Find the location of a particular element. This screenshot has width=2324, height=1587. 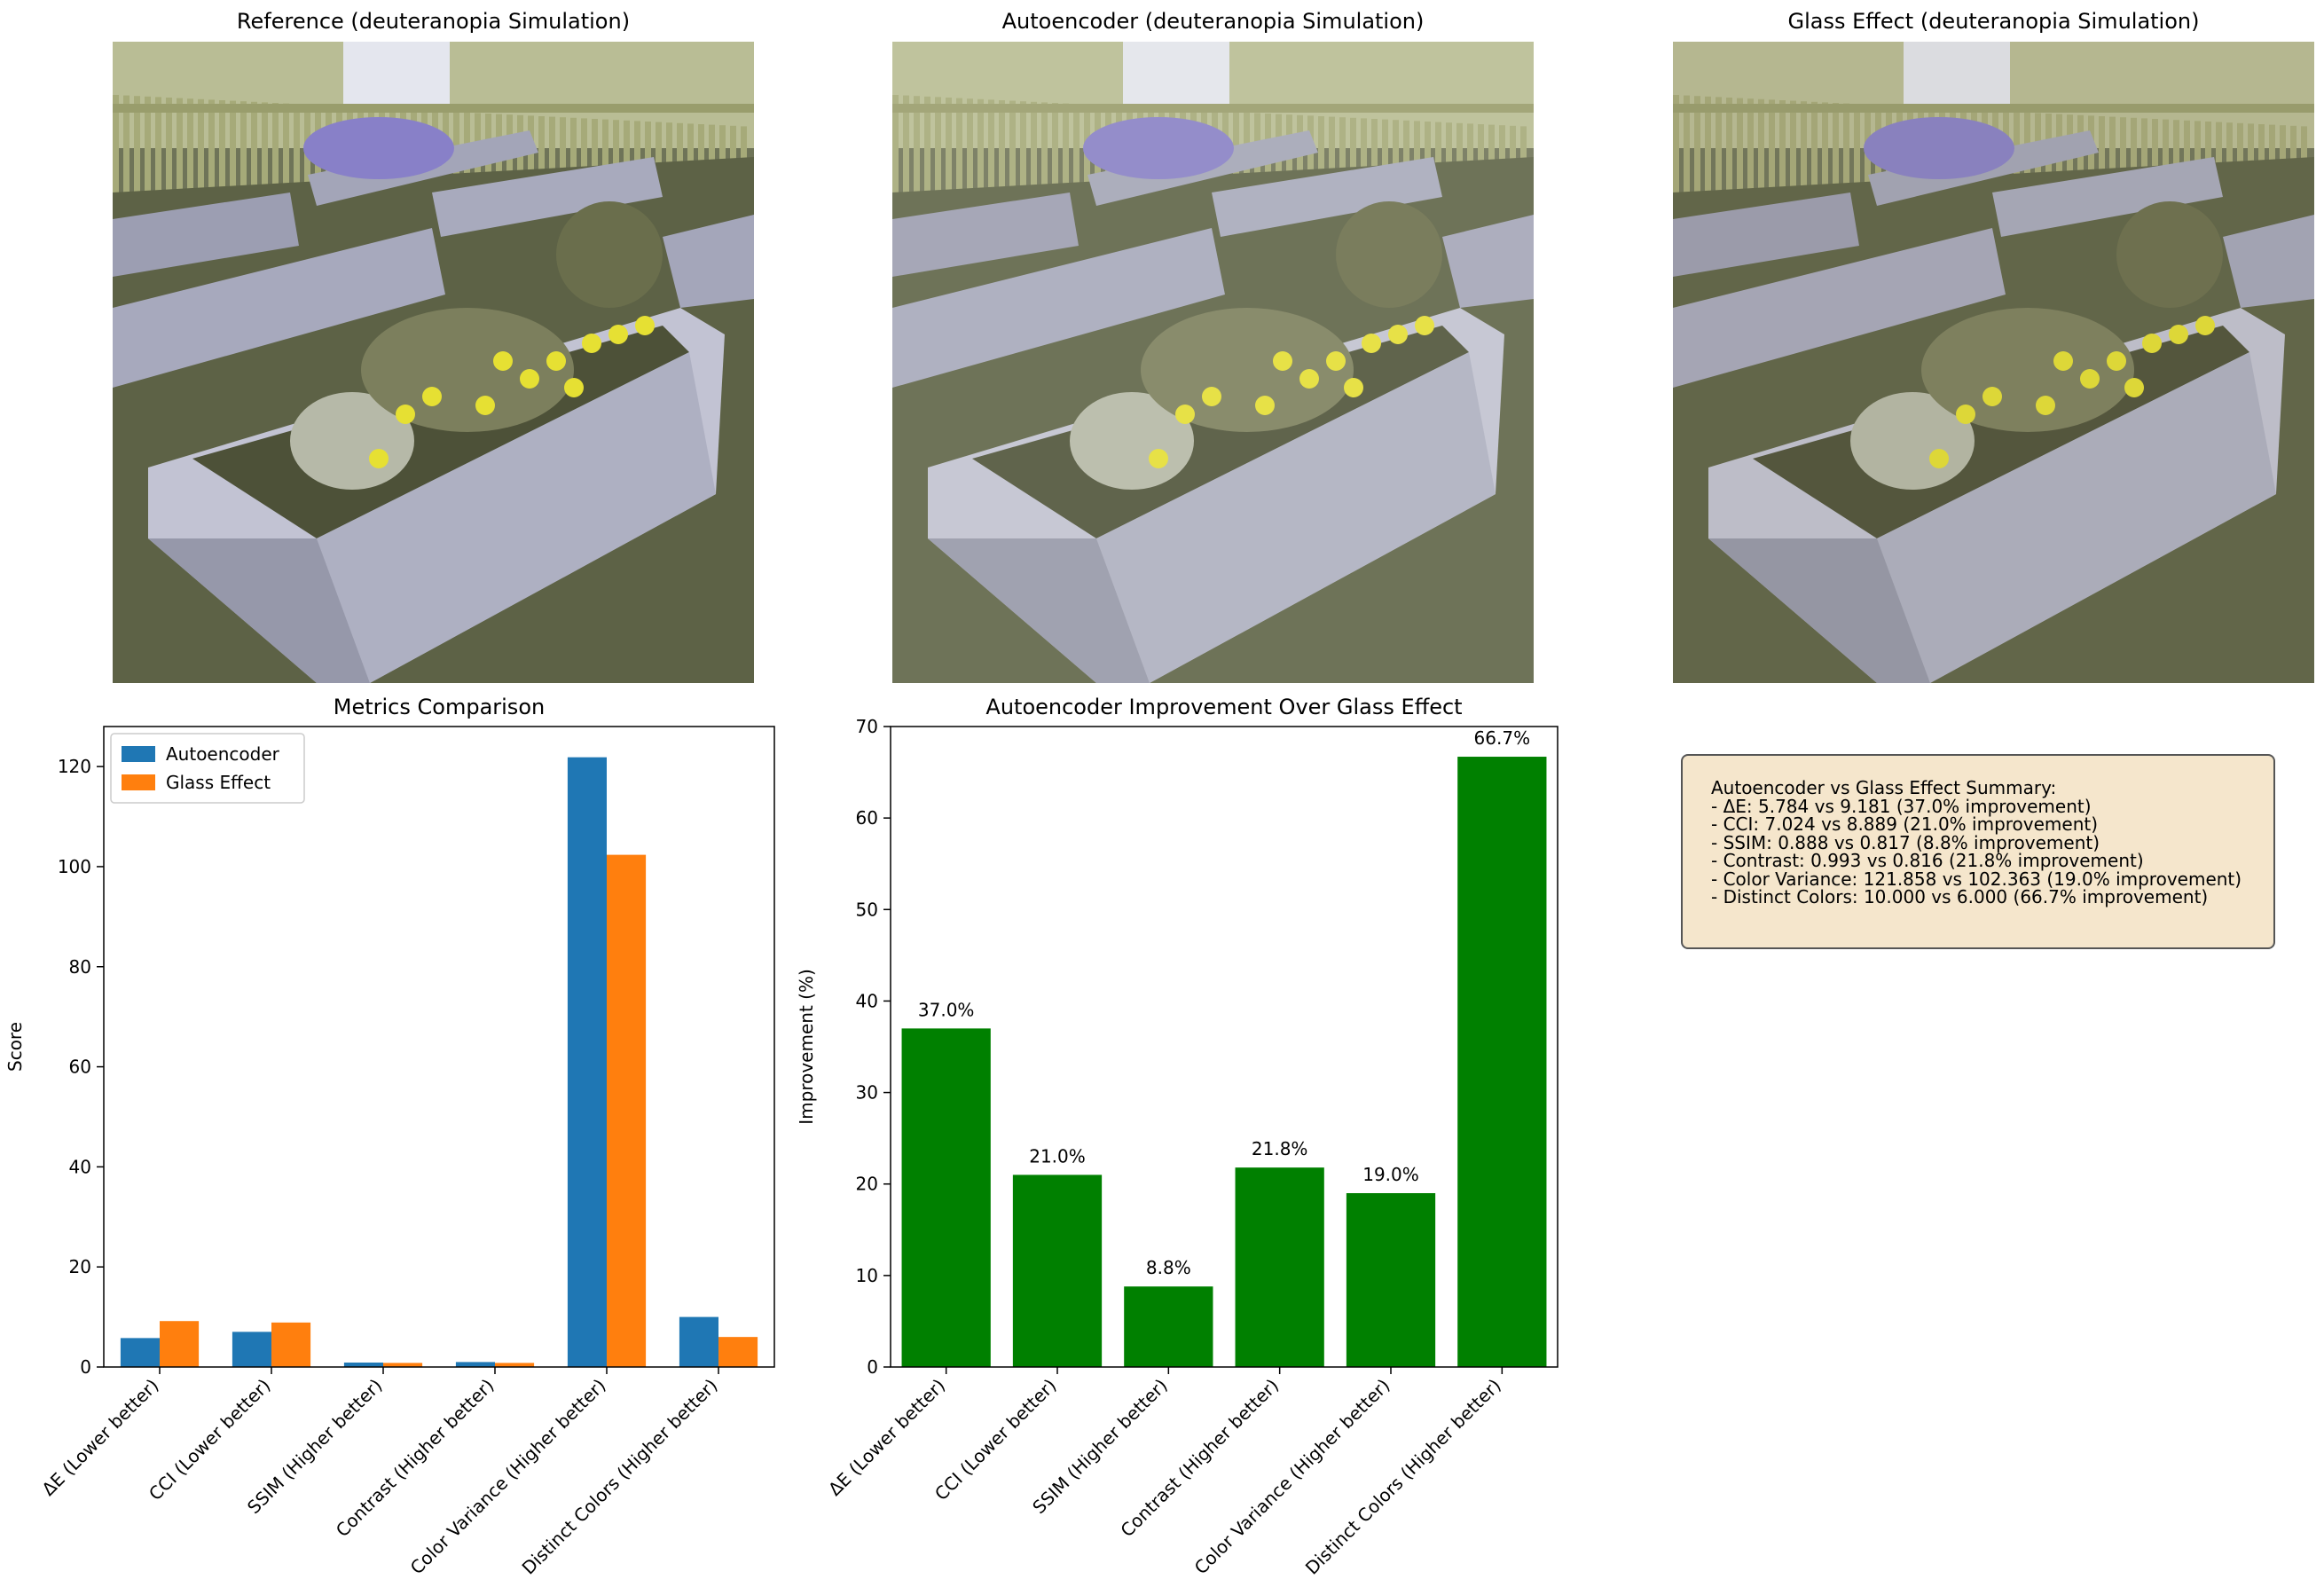

y-tick-label: 10 is located at coordinates (867, 1275).